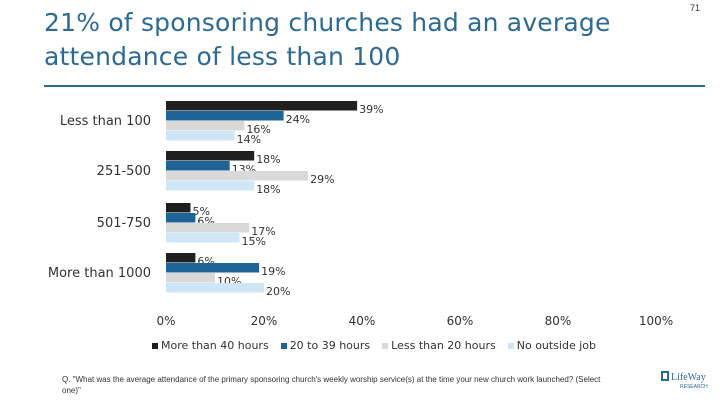 This screenshot has width=720, height=405. I want to click on logo-mark-icon, so click(665, 376).